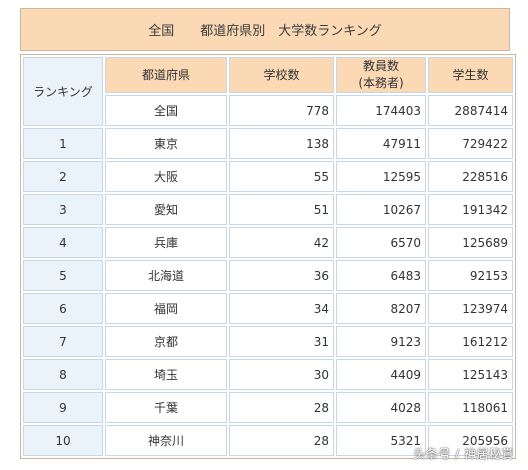 The width and height of the screenshot is (528, 470). What do you see at coordinates (470, 143) in the screenshot?
I see `students-cell: 729422` at bounding box center [470, 143].